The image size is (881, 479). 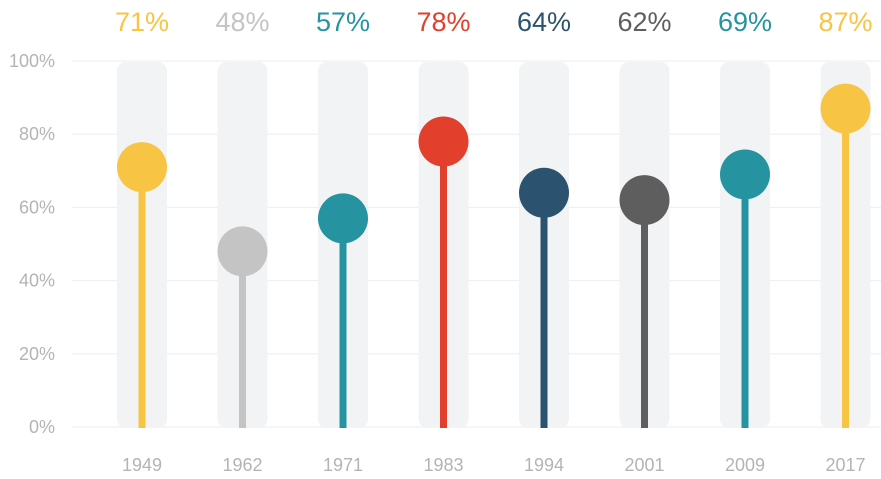 What do you see at coordinates (644, 22) in the screenshot?
I see `value-label: 62%` at bounding box center [644, 22].